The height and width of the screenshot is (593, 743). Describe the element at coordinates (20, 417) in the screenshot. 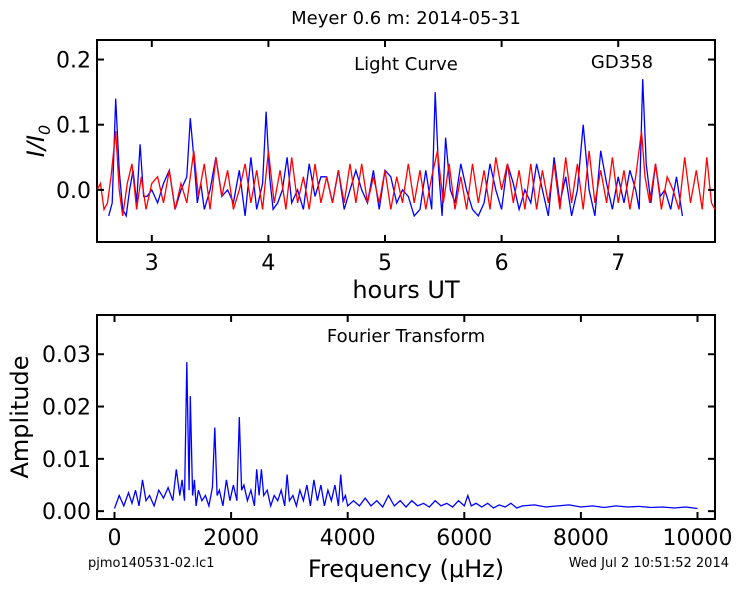

I see `fourier-ylabel: Amplitude` at that location.